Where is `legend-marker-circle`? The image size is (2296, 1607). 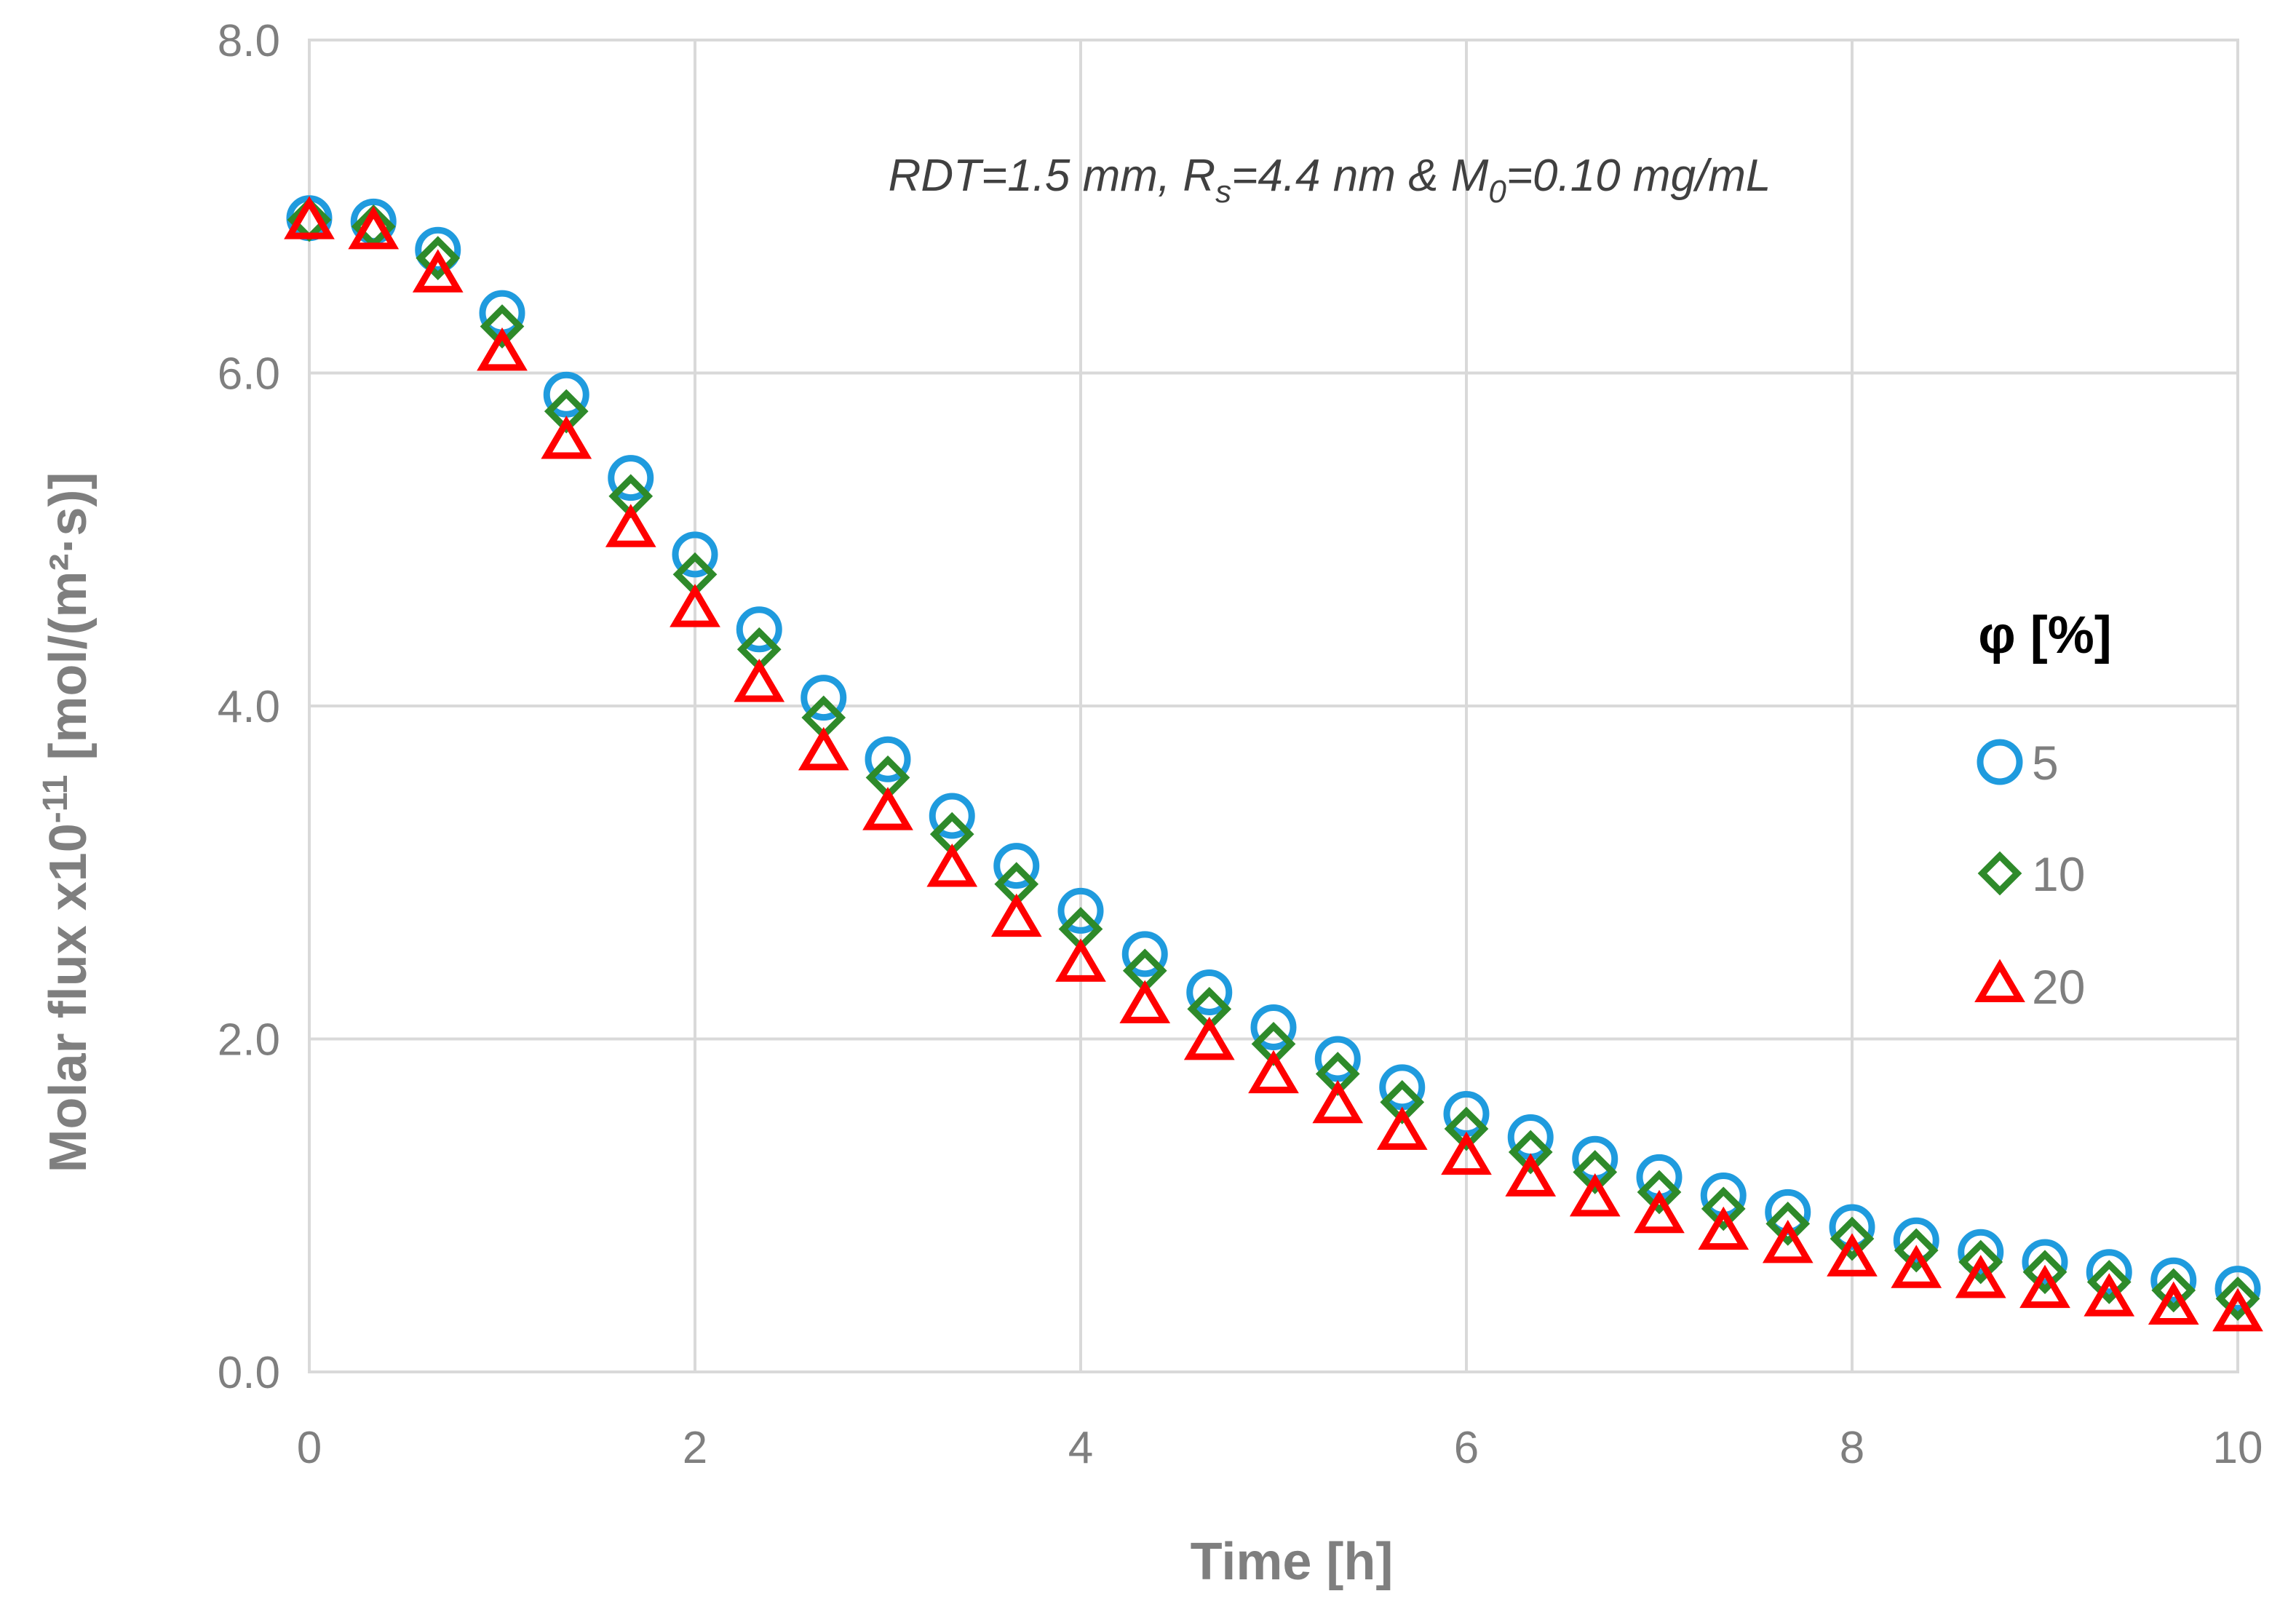 legend-marker-circle is located at coordinates (2000, 762).